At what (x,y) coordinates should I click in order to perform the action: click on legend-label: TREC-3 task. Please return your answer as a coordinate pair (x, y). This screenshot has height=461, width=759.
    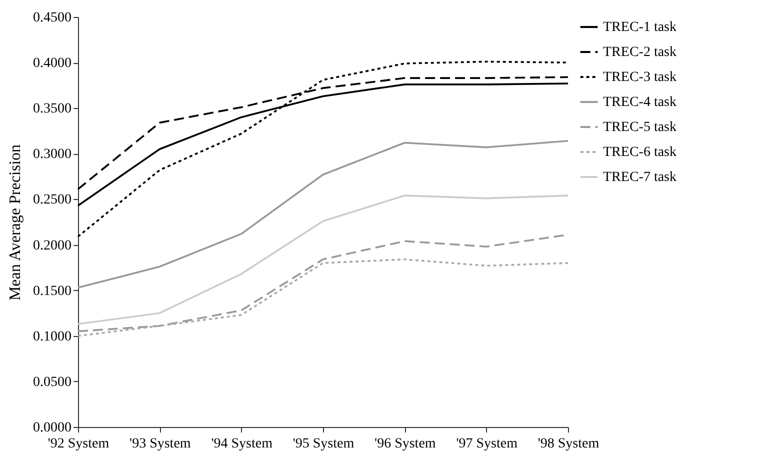
    Looking at the image, I should click on (639, 77).